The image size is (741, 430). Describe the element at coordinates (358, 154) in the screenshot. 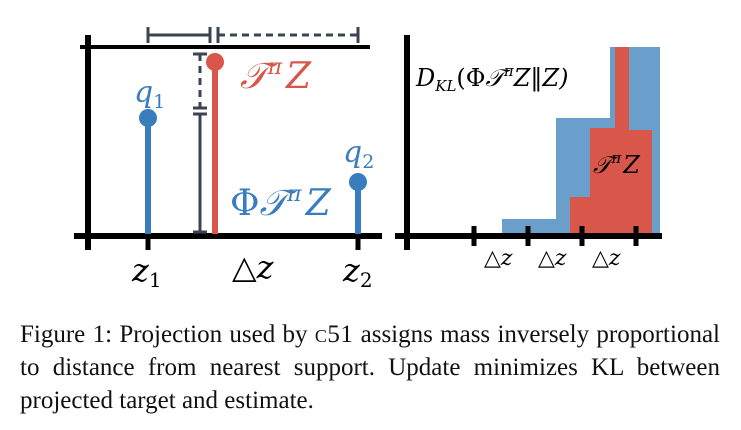

I see `q2-label: q2` at that location.